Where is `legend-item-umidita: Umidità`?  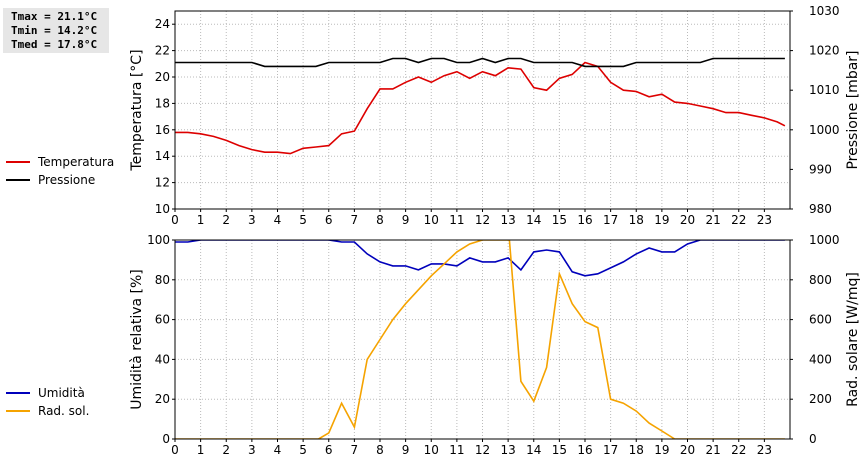
legend-item-umidita: Umidità is located at coordinates (47, 393).